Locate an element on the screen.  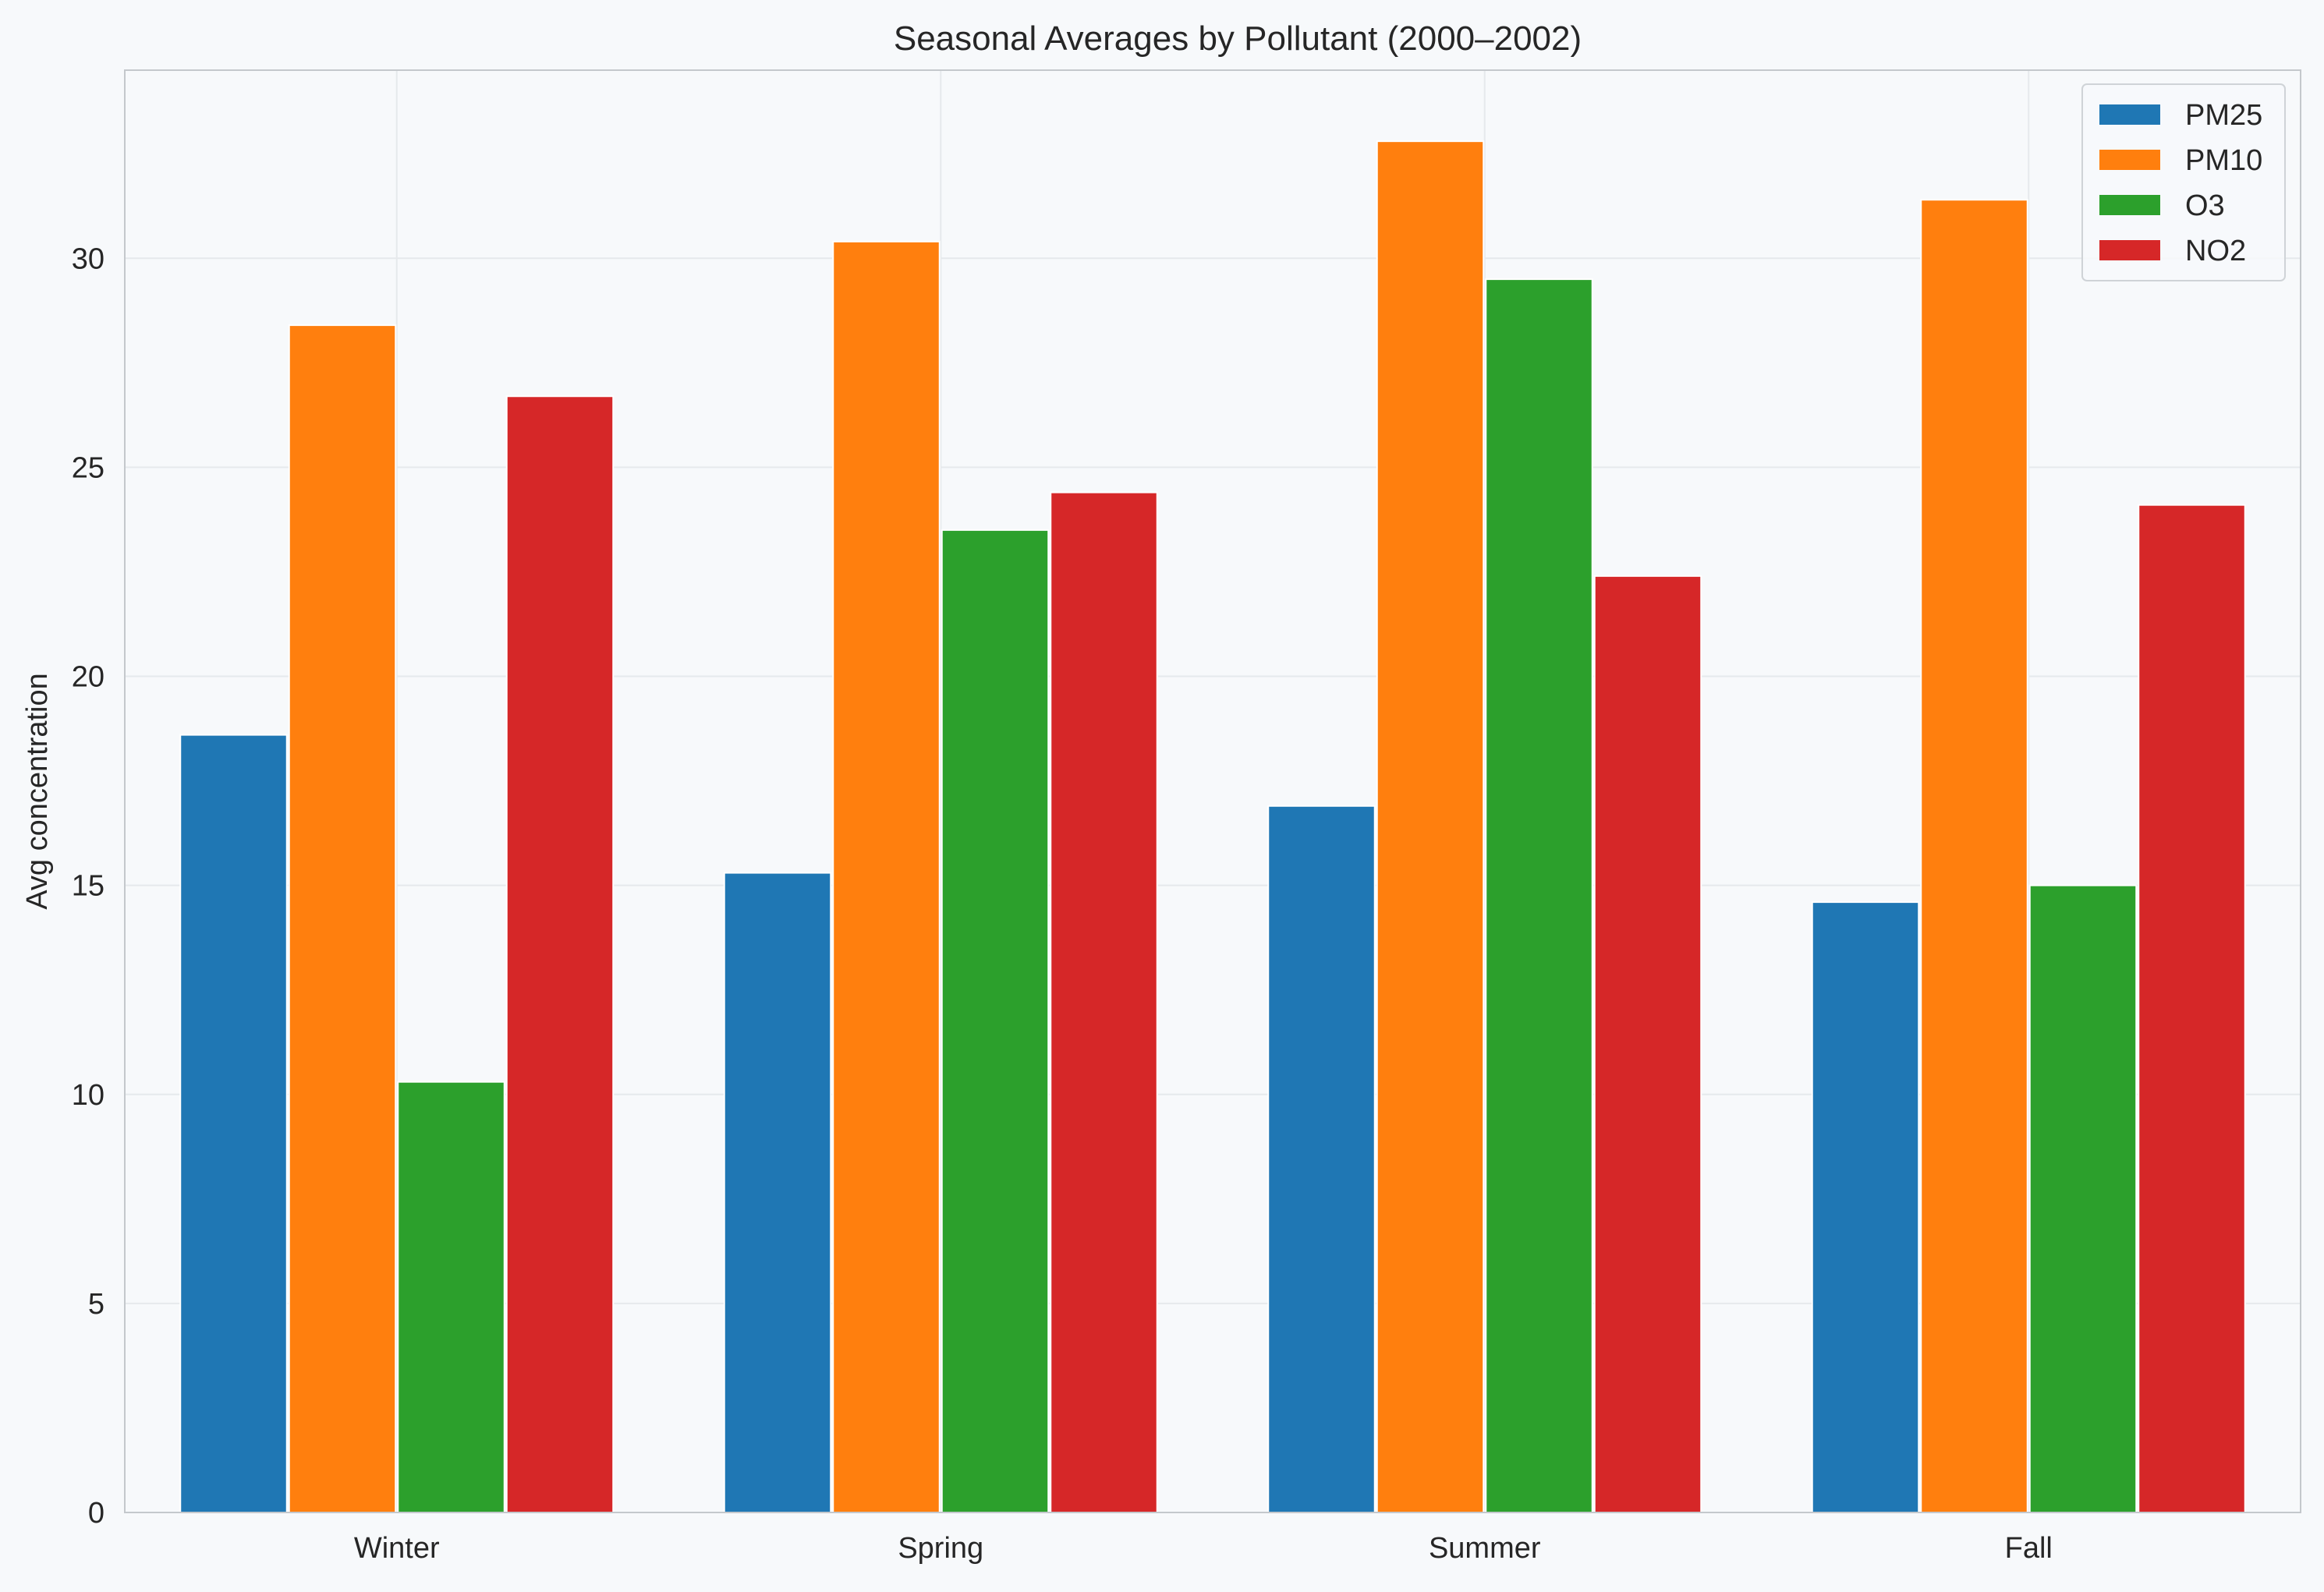
legend-swatch-o3 is located at coordinates (2129, 205).